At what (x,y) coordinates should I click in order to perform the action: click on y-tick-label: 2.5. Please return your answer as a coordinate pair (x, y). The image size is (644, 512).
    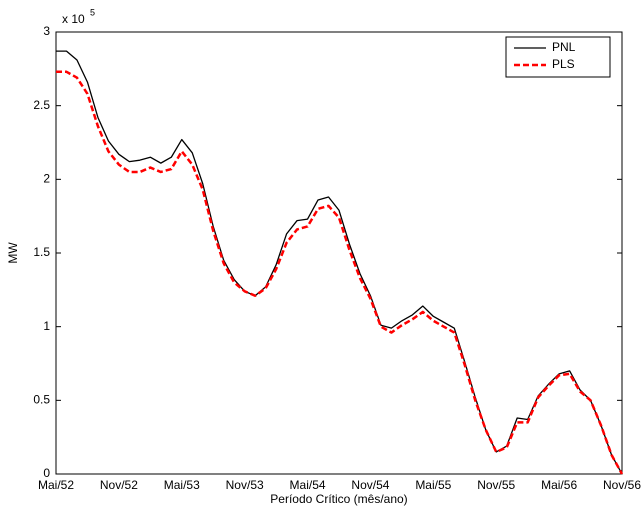
    Looking at the image, I should click on (41, 105).